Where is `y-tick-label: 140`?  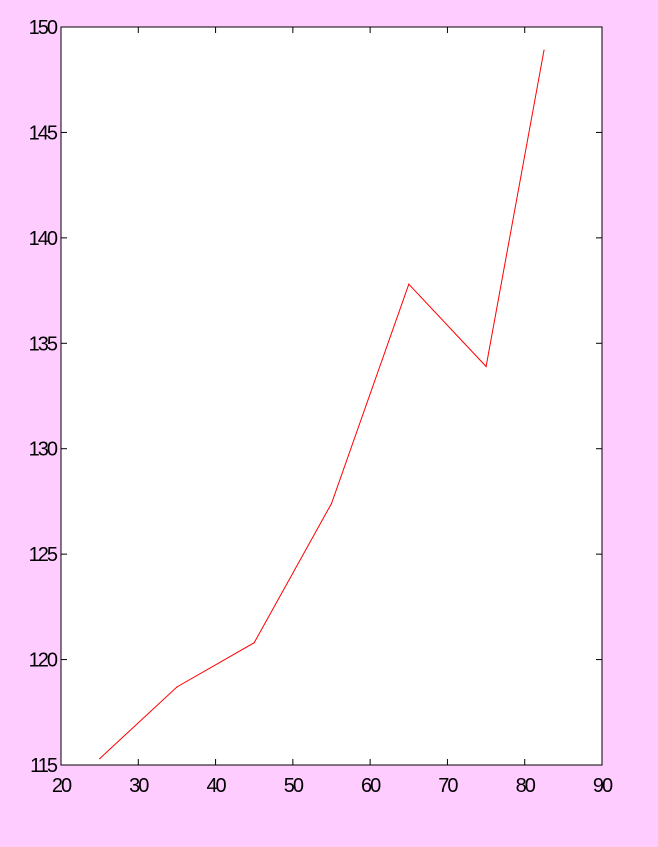
y-tick-label: 140 is located at coordinates (43, 239).